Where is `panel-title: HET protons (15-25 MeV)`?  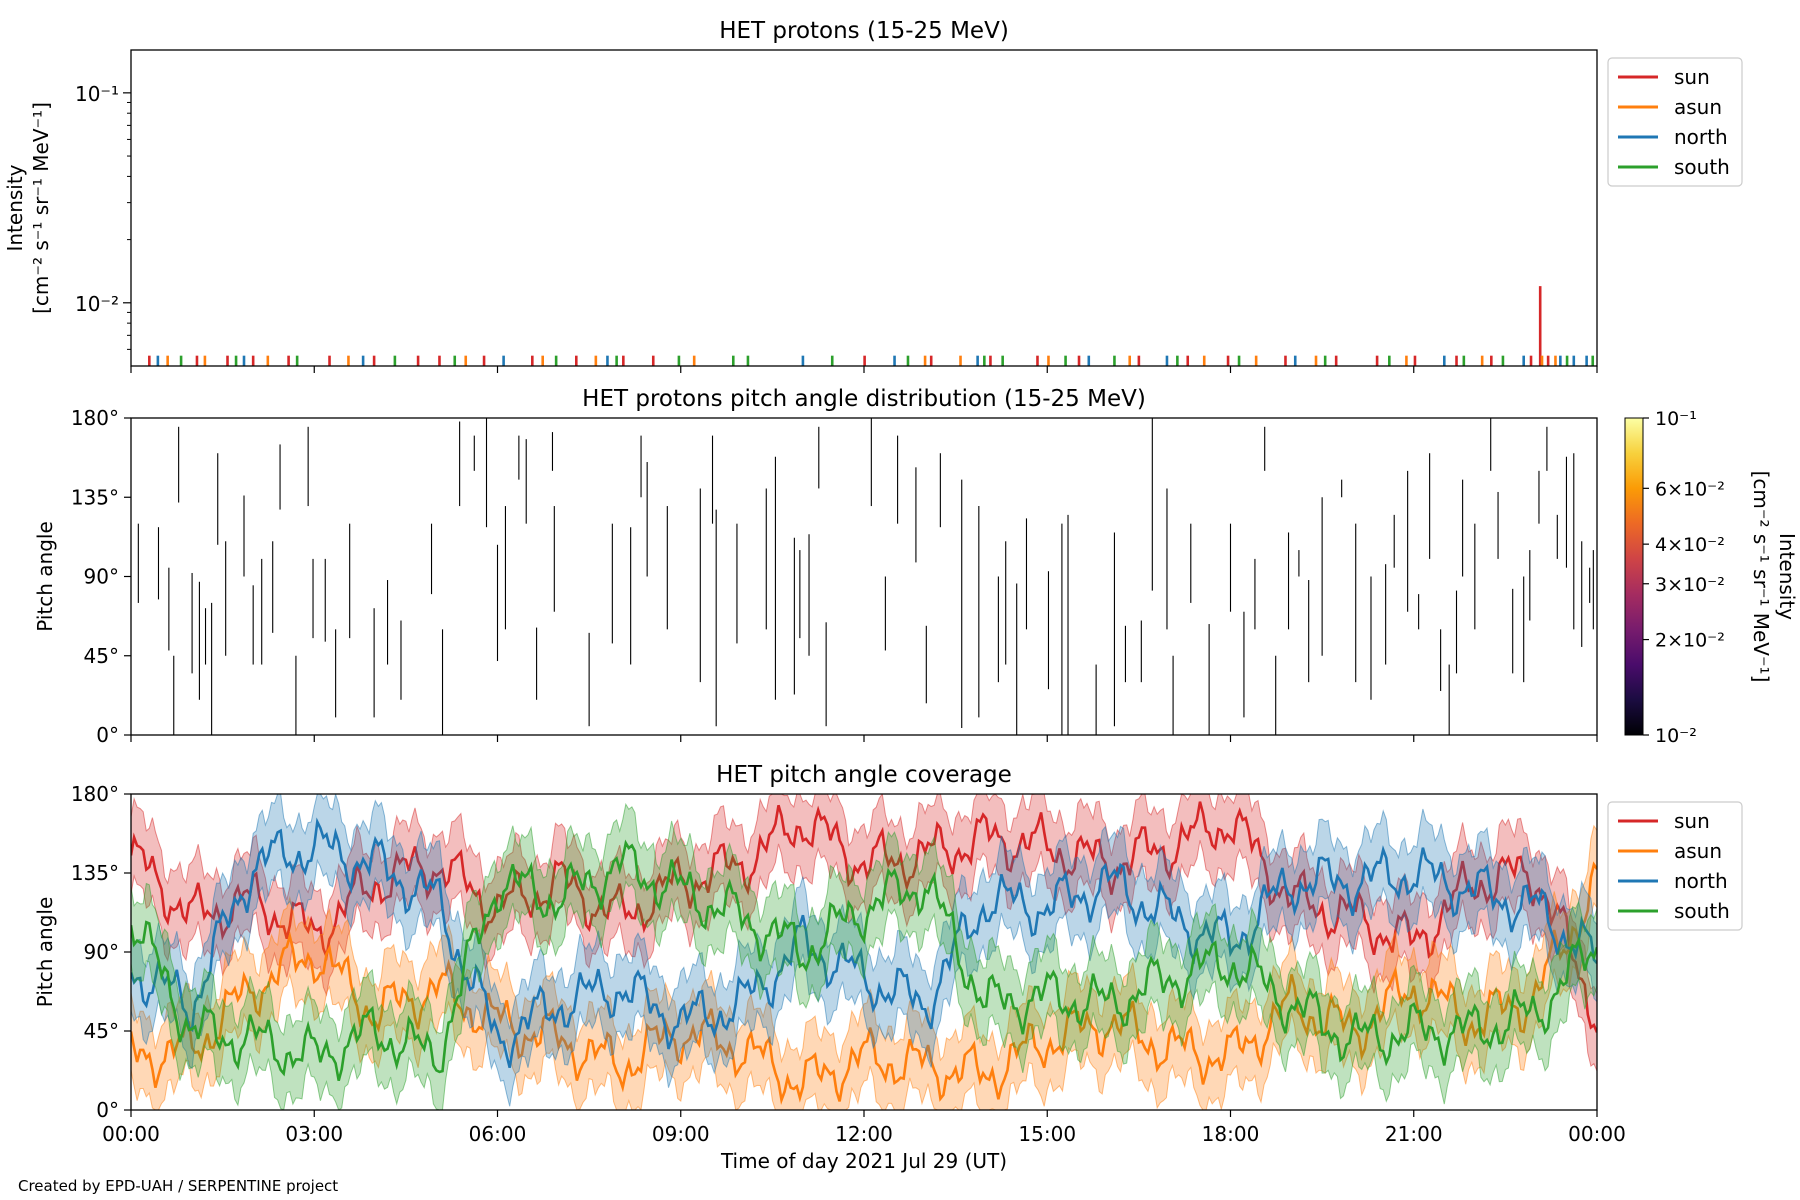
panel-title: HET protons (15-25 MeV) is located at coordinates (864, 31).